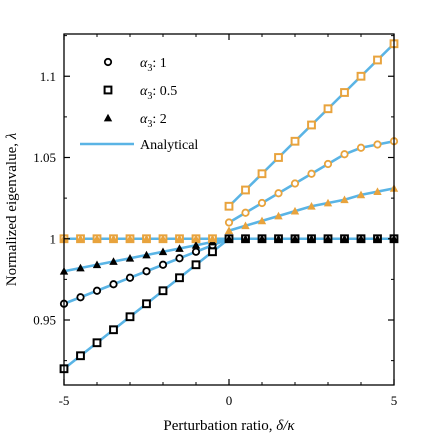  Describe the element at coordinates (153, 121) in the screenshot. I see `legend-label-3: α3: 2` at that location.